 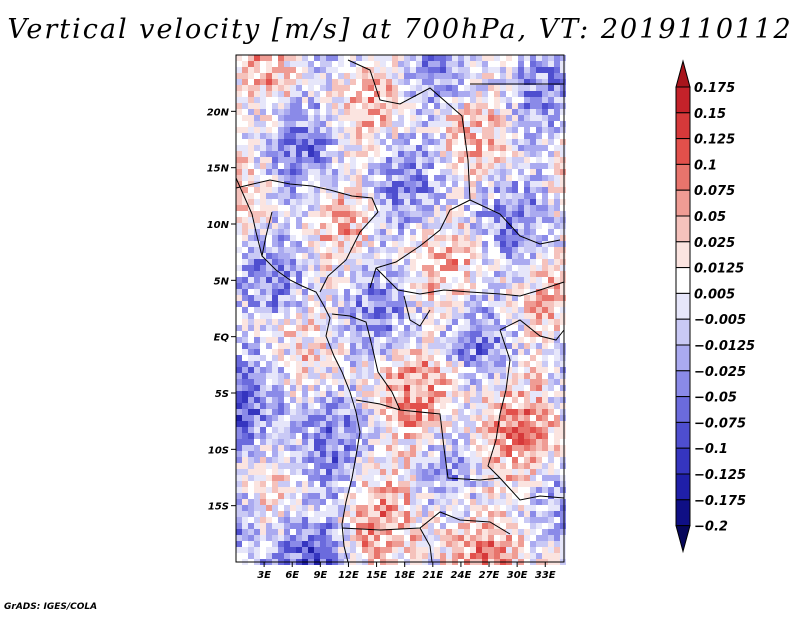 I want to click on colorbar-label: 0.1, so click(x=705, y=165).